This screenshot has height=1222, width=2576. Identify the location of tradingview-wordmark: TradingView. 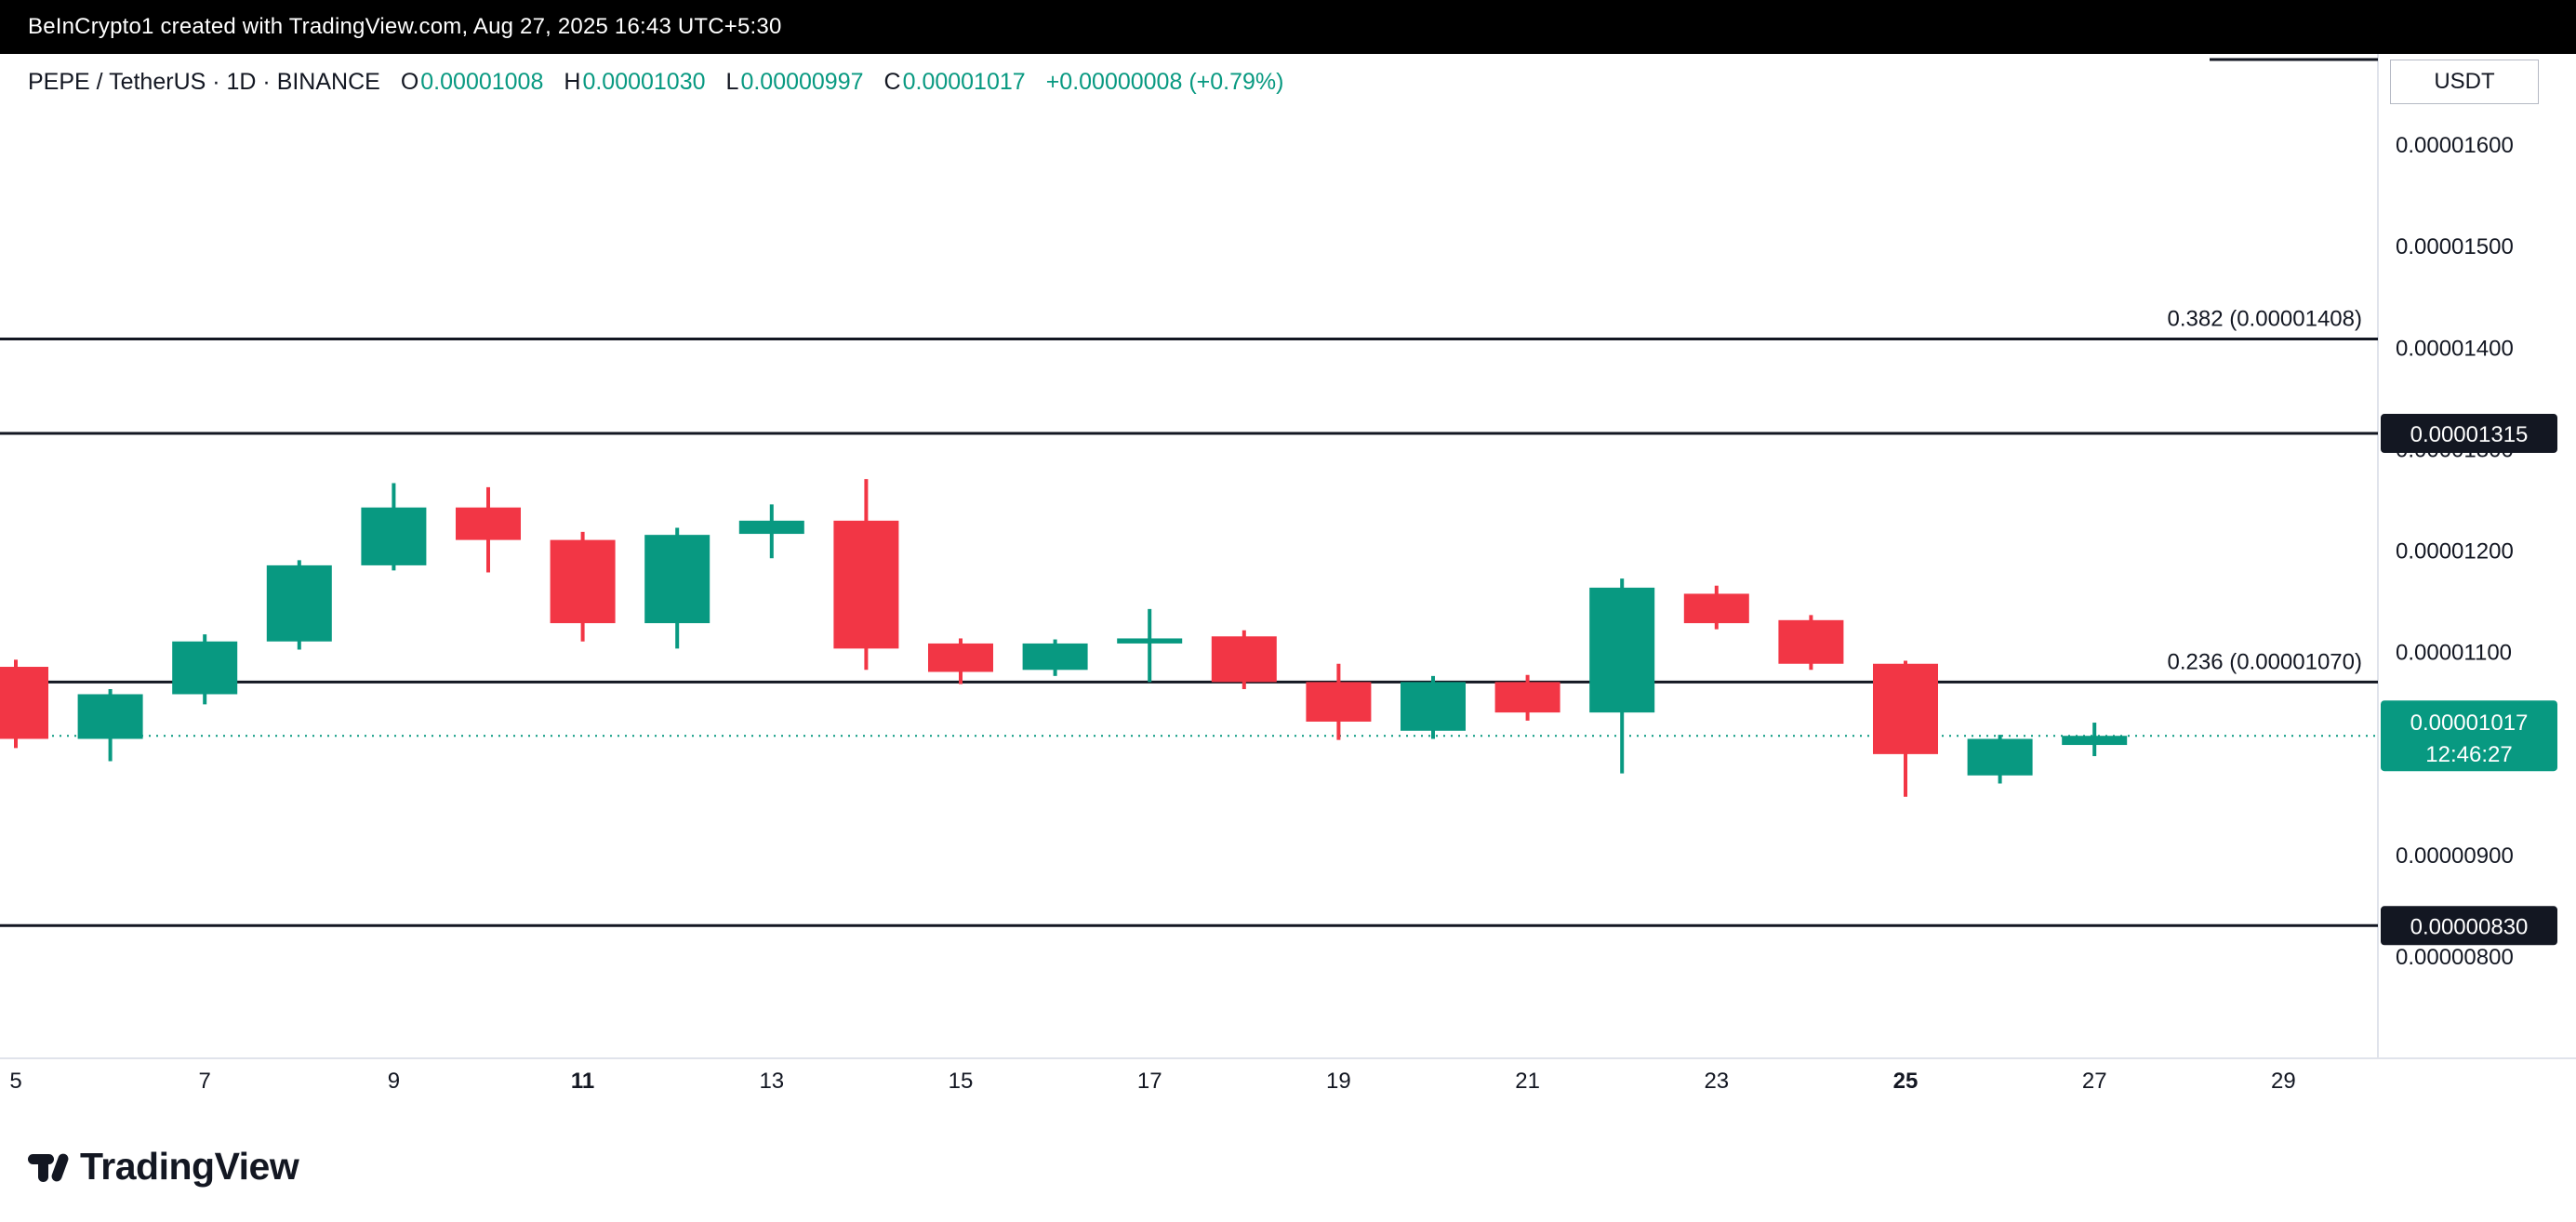
(189, 1167).